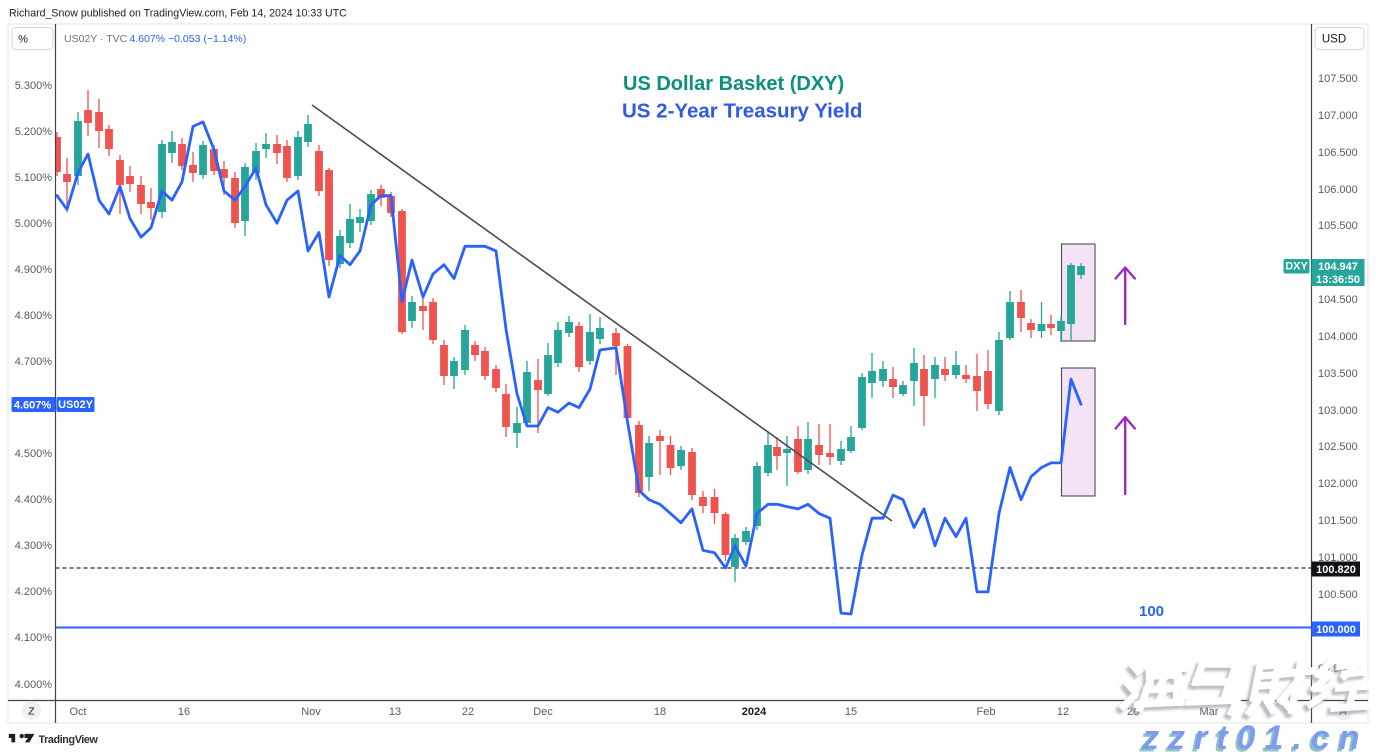 The width and height of the screenshot is (1376, 754). I want to click on svg-text: Dec, so click(543, 712).